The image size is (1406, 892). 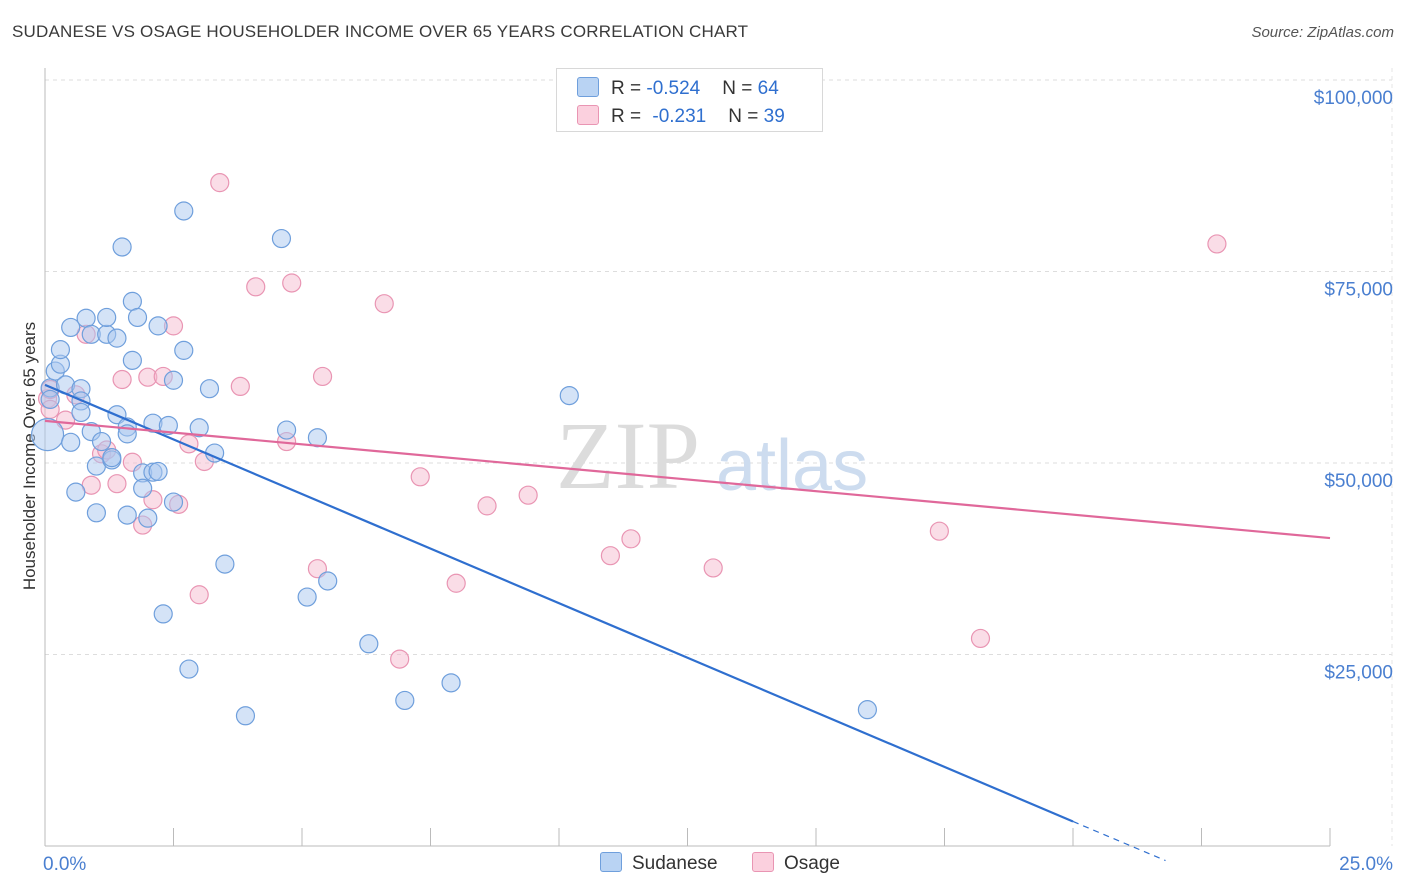 I want to click on x-tick-label-0: 0.0%, so click(x=64, y=864).